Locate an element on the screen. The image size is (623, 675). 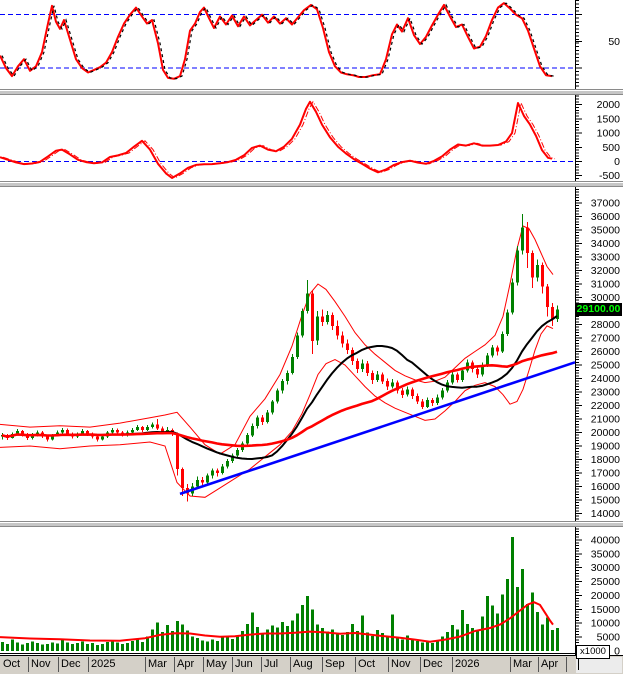
volume-ma-line is located at coordinates (277, 622).